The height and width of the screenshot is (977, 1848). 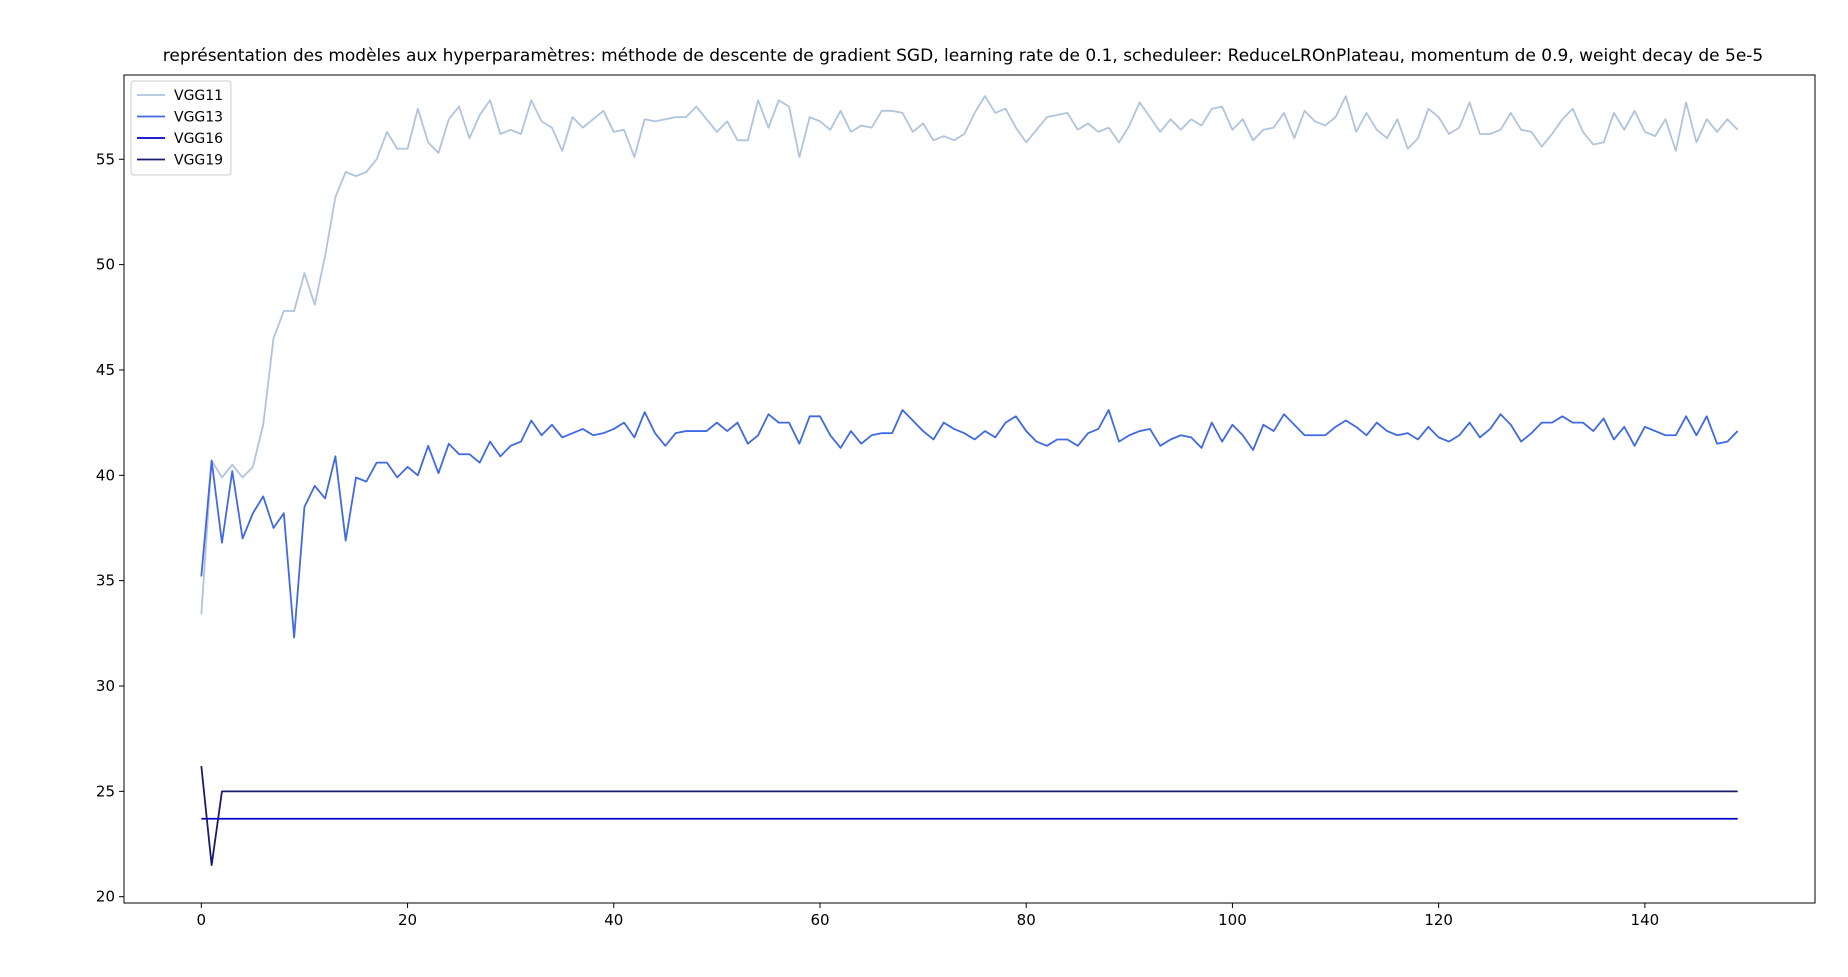 What do you see at coordinates (105, 686) in the screenshot?
I see `y-tick-label: 30` at bounding box center [105, 686].